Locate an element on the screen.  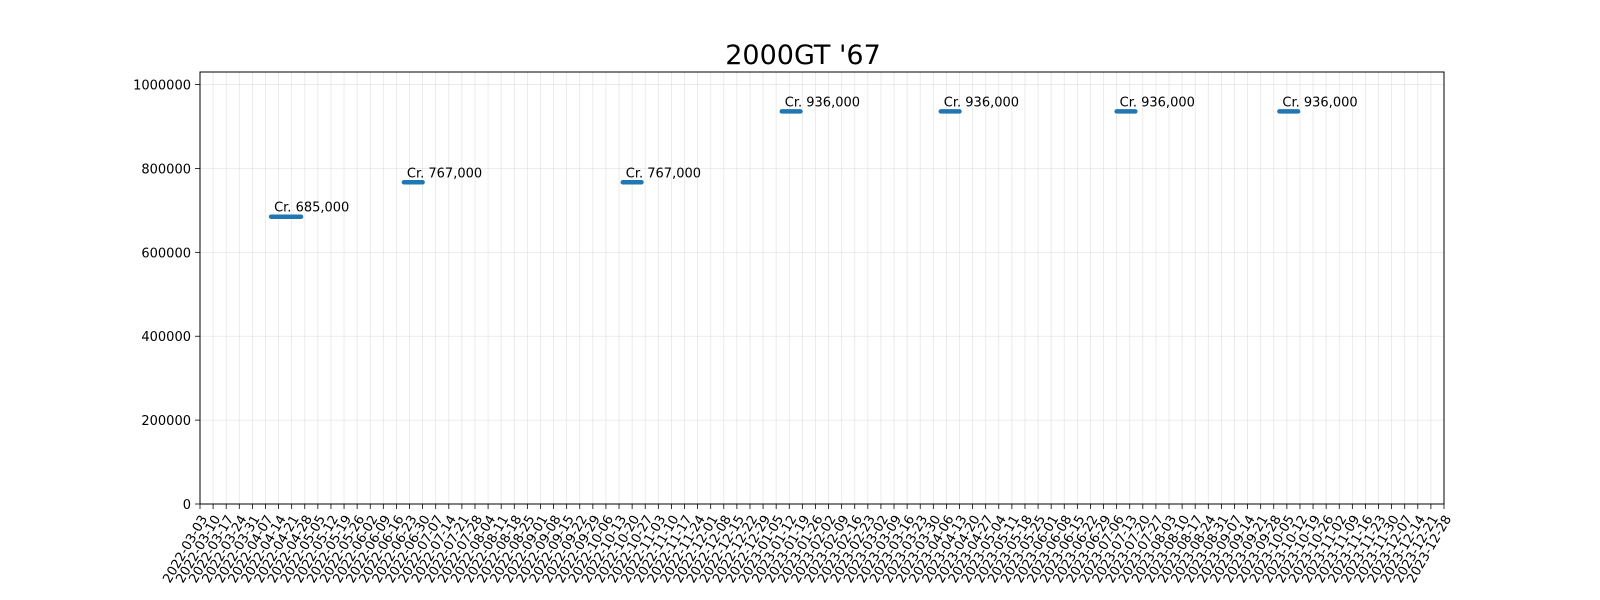
chart-title: 2000GT '67 is located at coordinates (803, 55).